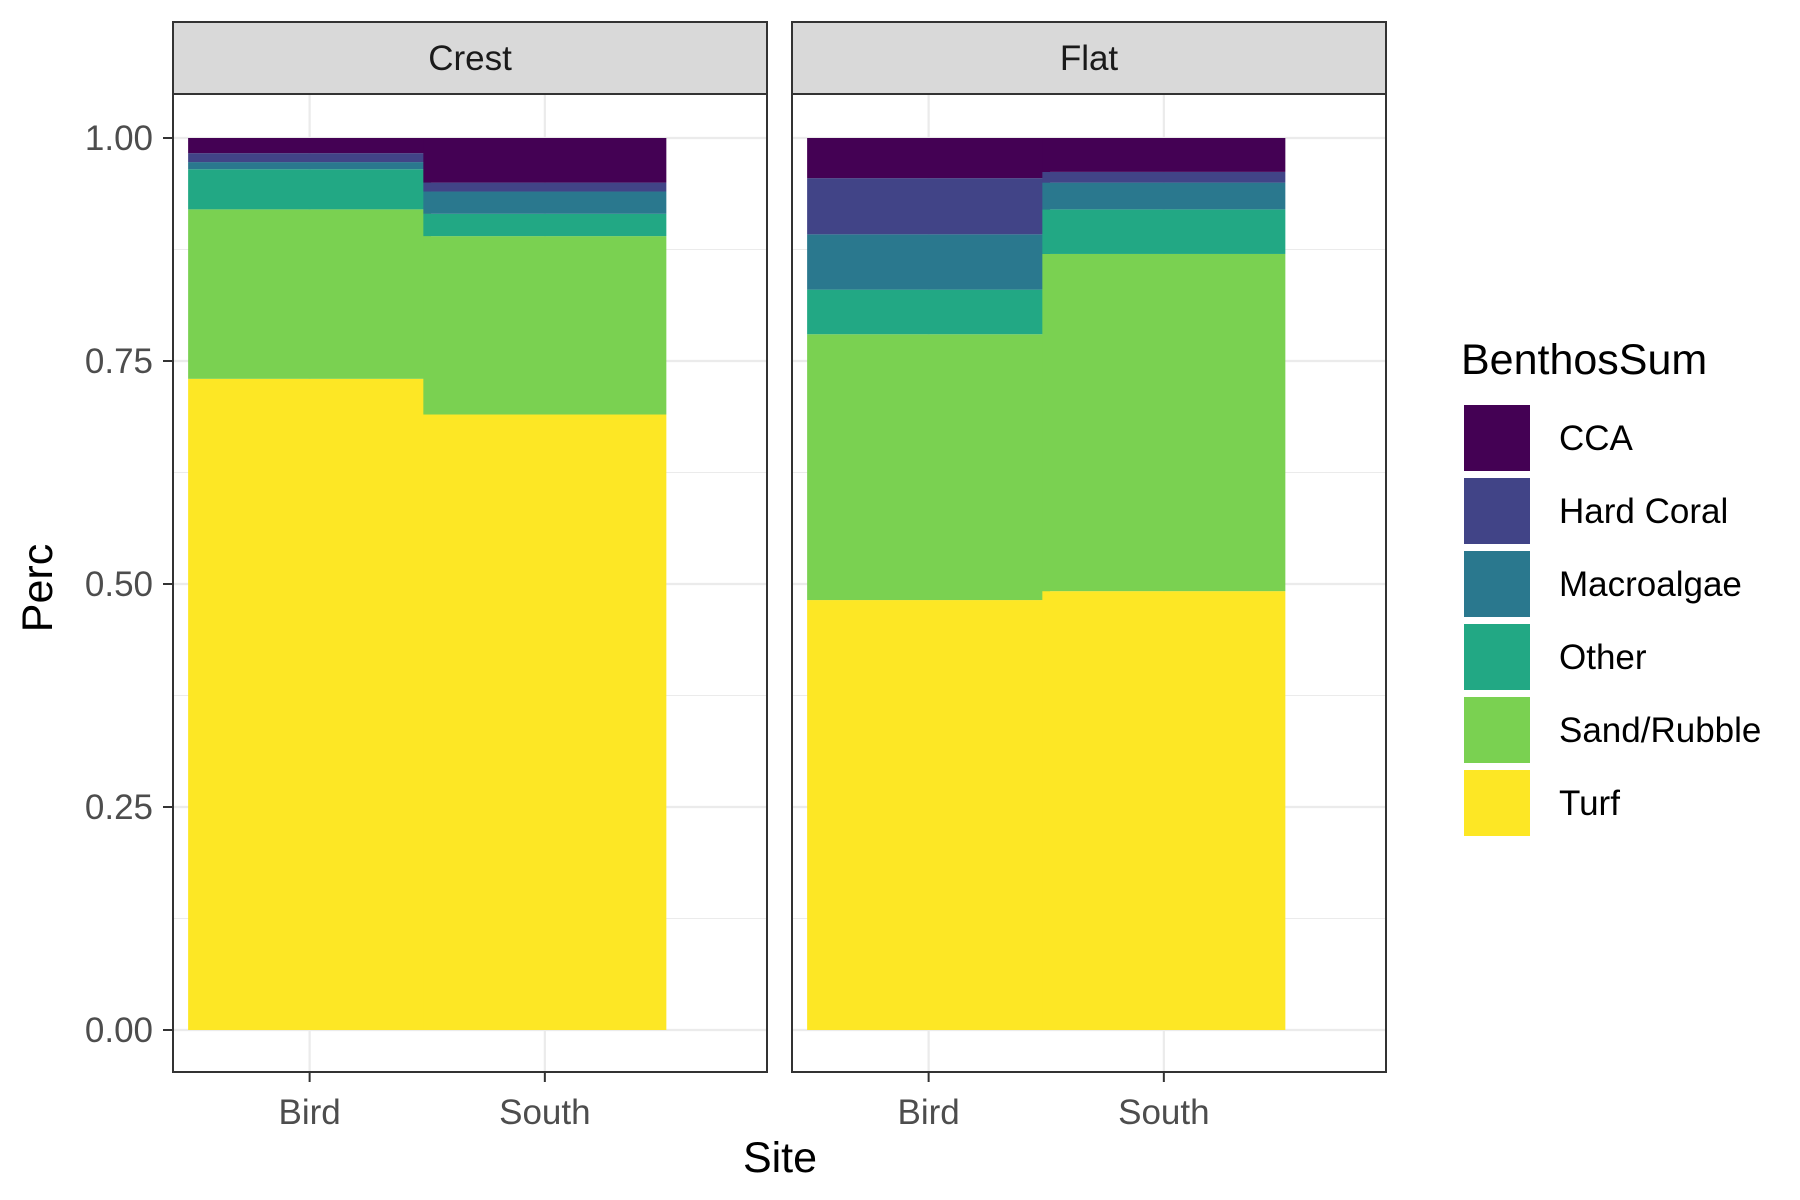  What do you see at coordinates (545, 187) in the screenshot?
I see `bar-crest-south-hard-coral` at bounding box center [545, 187].